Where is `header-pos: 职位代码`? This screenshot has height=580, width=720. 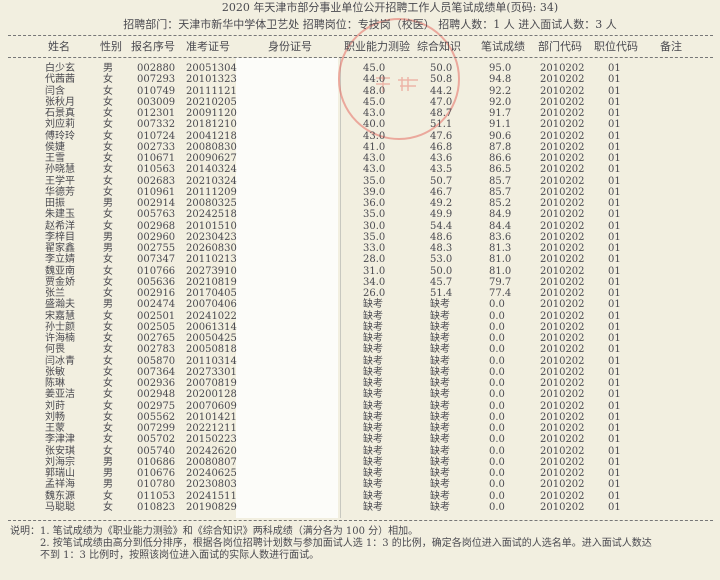
header-pos: 职位代码 is located at coordinates (616, 46).